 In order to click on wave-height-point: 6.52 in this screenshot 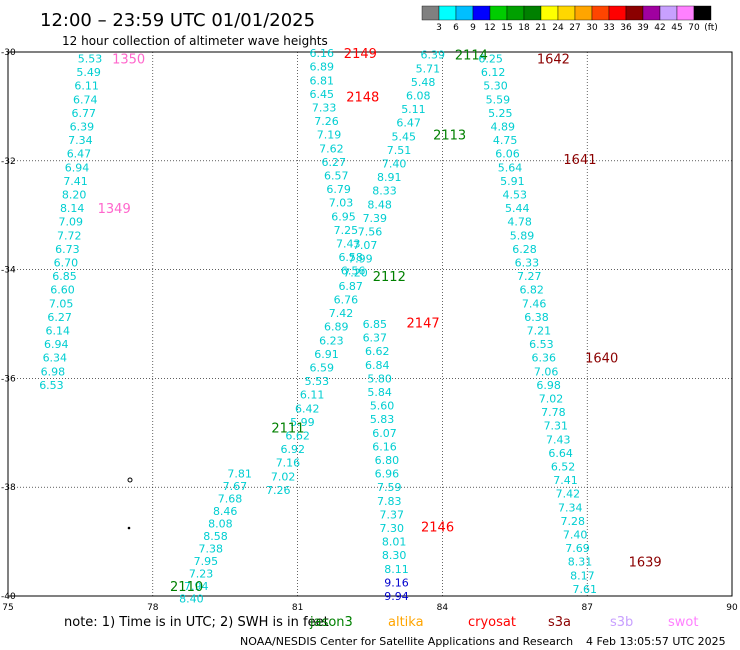, I will do `click(563, 467)`.